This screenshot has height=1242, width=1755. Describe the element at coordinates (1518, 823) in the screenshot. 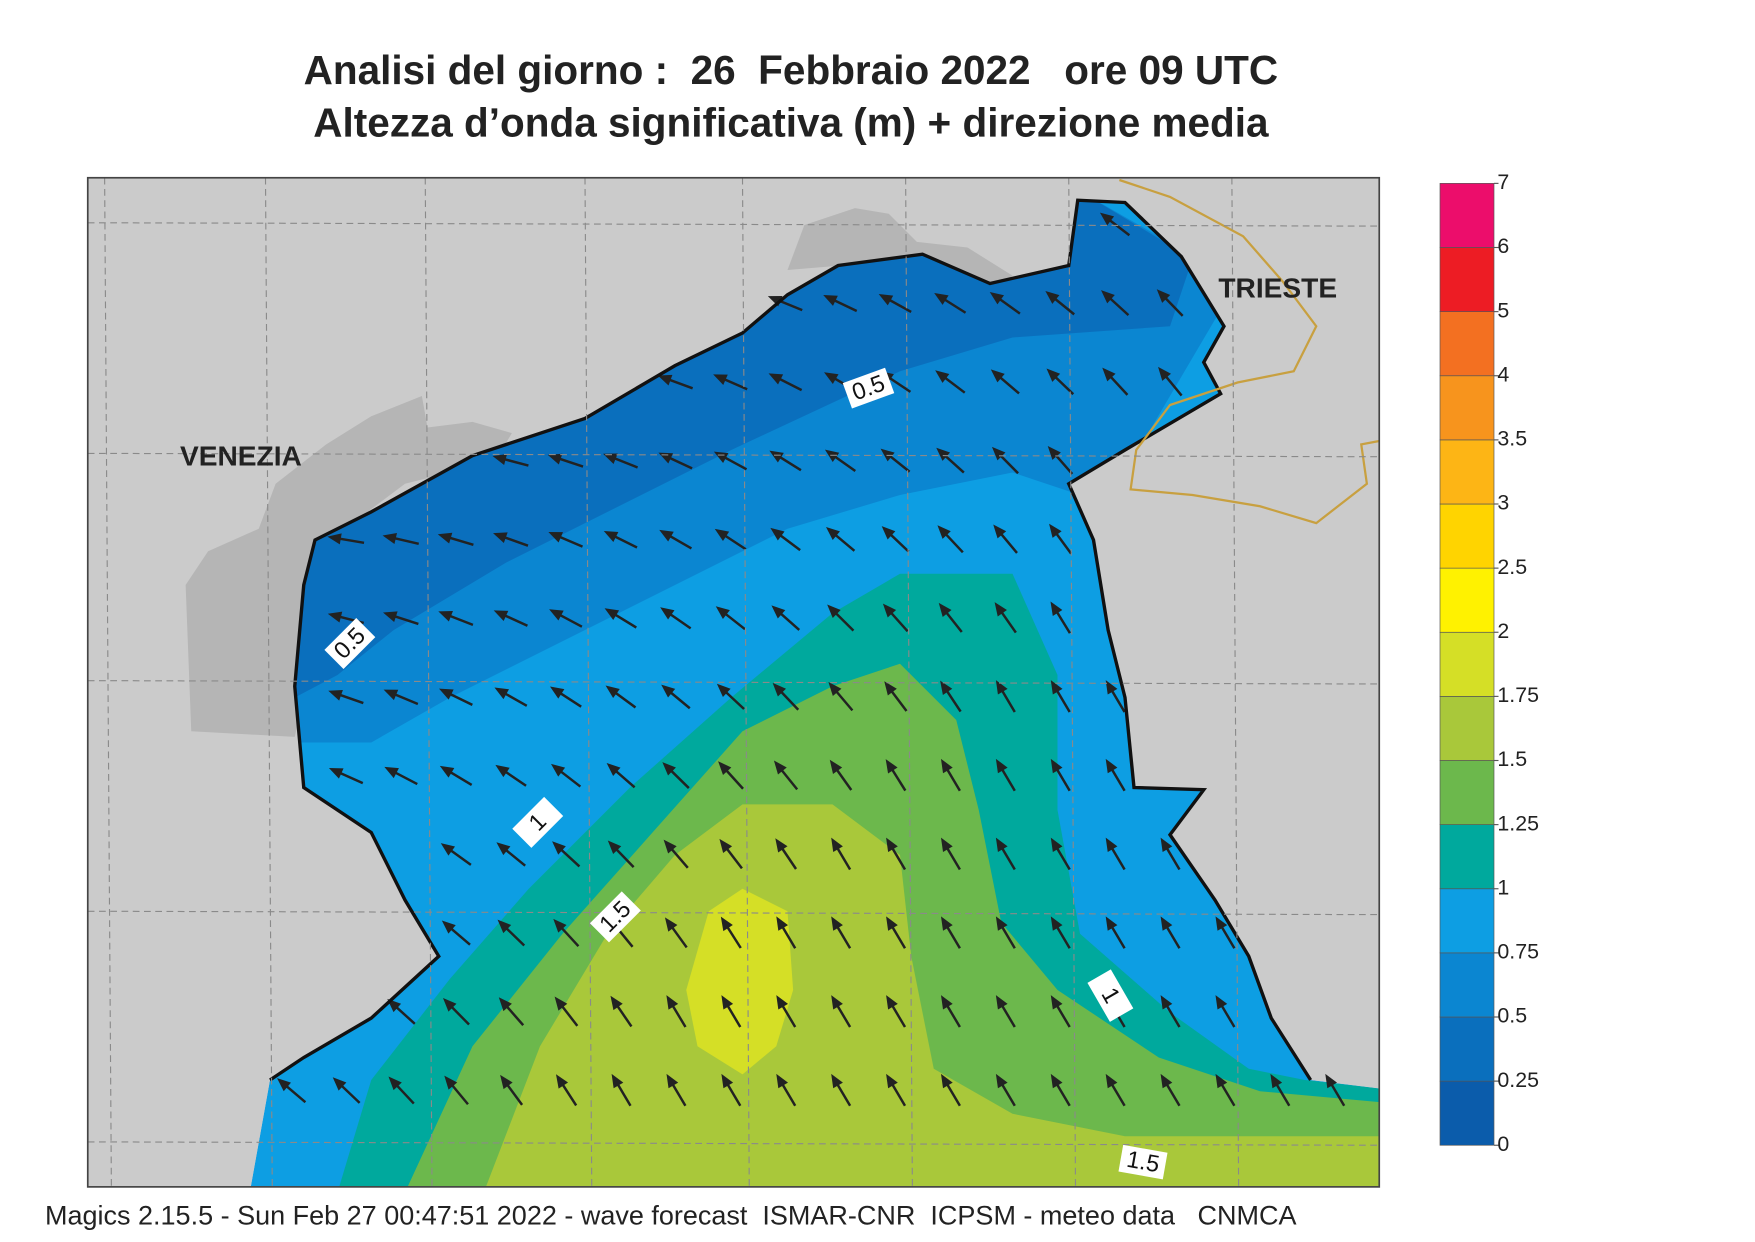

I see `colorbar-label: 1.25` at that location.